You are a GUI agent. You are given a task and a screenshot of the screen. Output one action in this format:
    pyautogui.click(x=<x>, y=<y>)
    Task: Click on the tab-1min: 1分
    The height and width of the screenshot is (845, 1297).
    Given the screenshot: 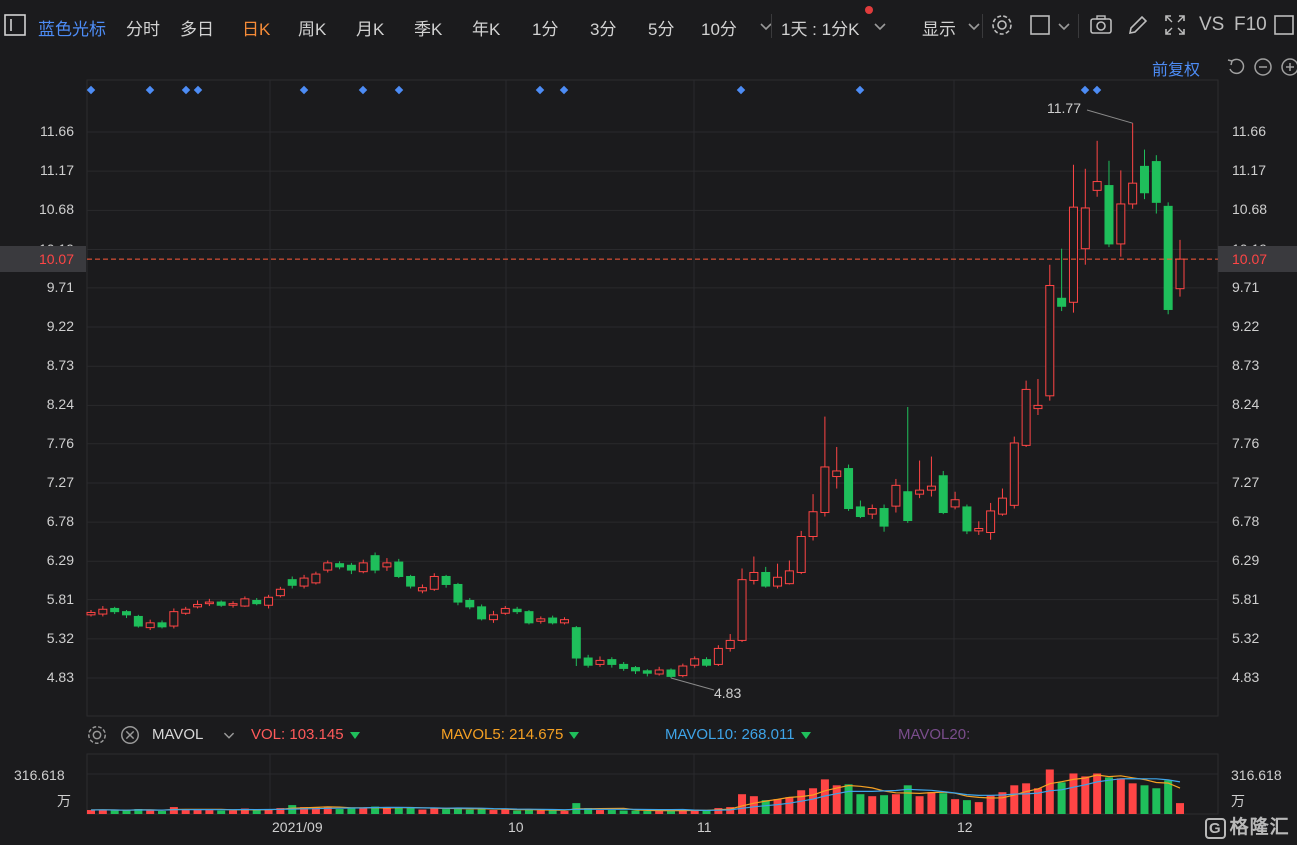 What is the action you would take?
    pyautogui.click(x=545, y=29)
    